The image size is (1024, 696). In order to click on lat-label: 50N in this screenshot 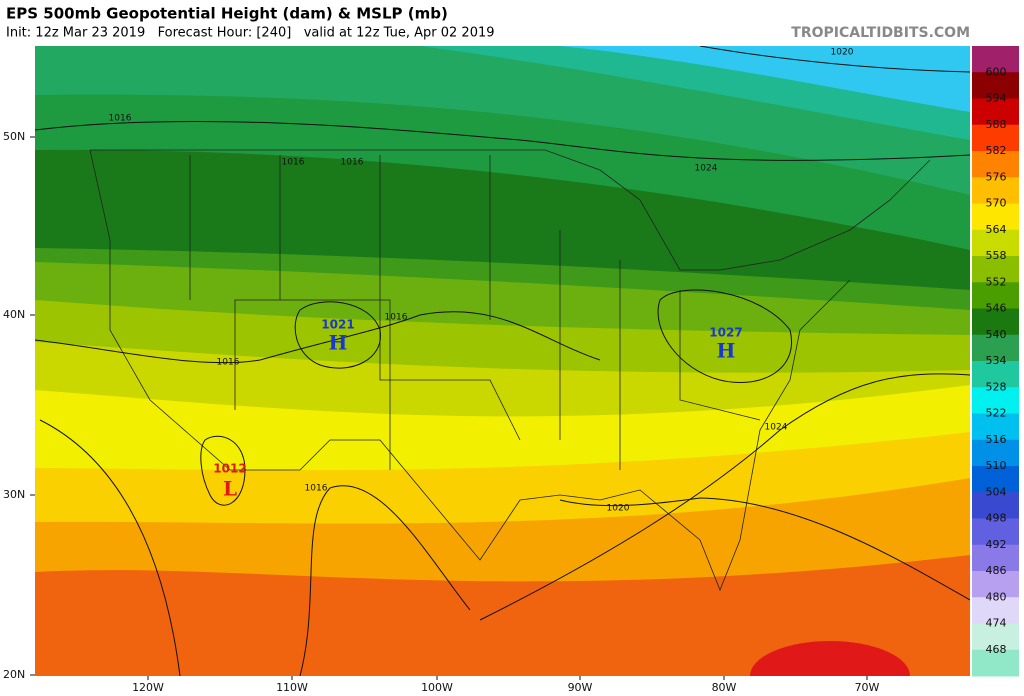, I will do `click(14, 136)`.